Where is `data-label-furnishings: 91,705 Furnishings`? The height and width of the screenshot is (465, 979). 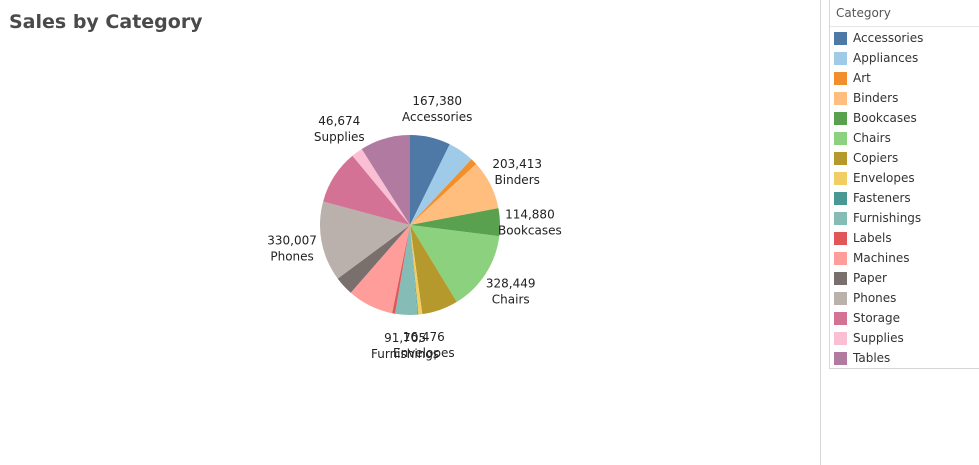 data-label-furnishings: 91,705 Furnishings is located at coordinates (405, 346).